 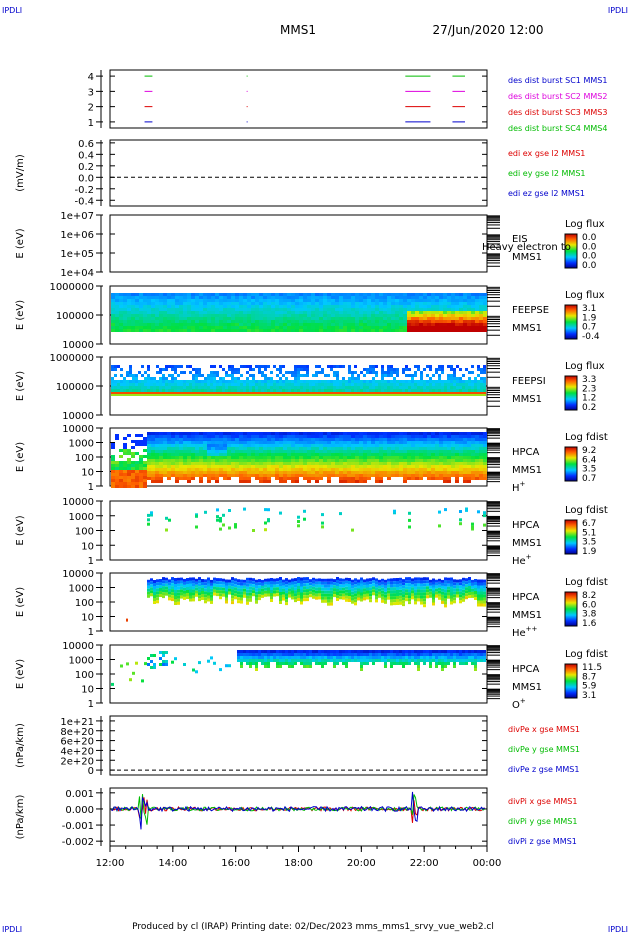 What do you see at coordinates (81, 517) in the screenshot?
I see `y-tick-label: 1000` at bounding box center [81, 517].